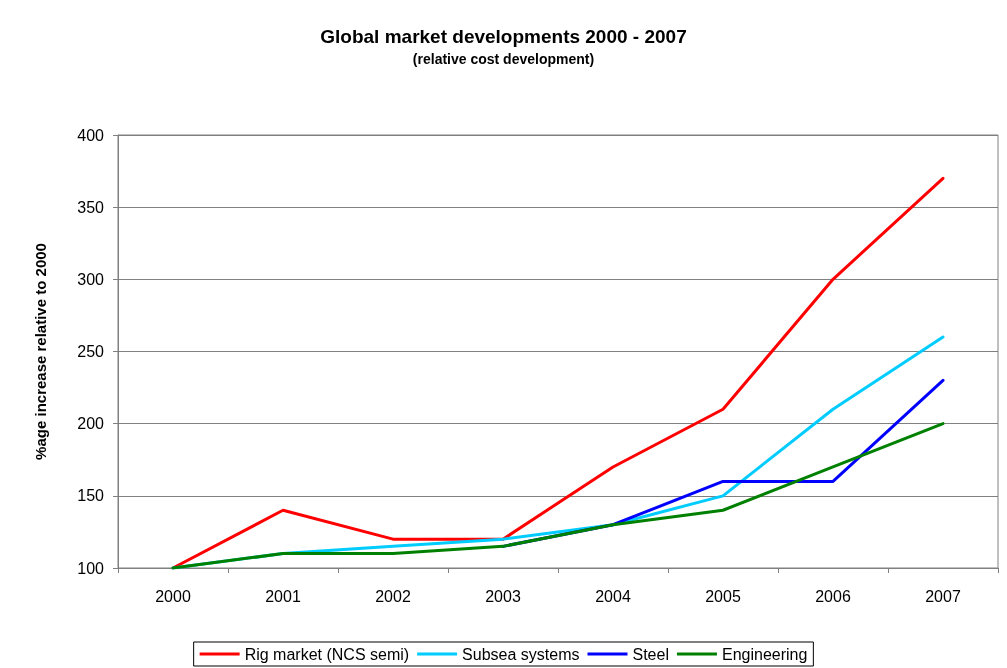 This screenshot has width=1007, height=668. What do you see at coordinates (91, 568) in the screenshot?
I see `y-tick-label: 100` at bounding box center [91, 568].